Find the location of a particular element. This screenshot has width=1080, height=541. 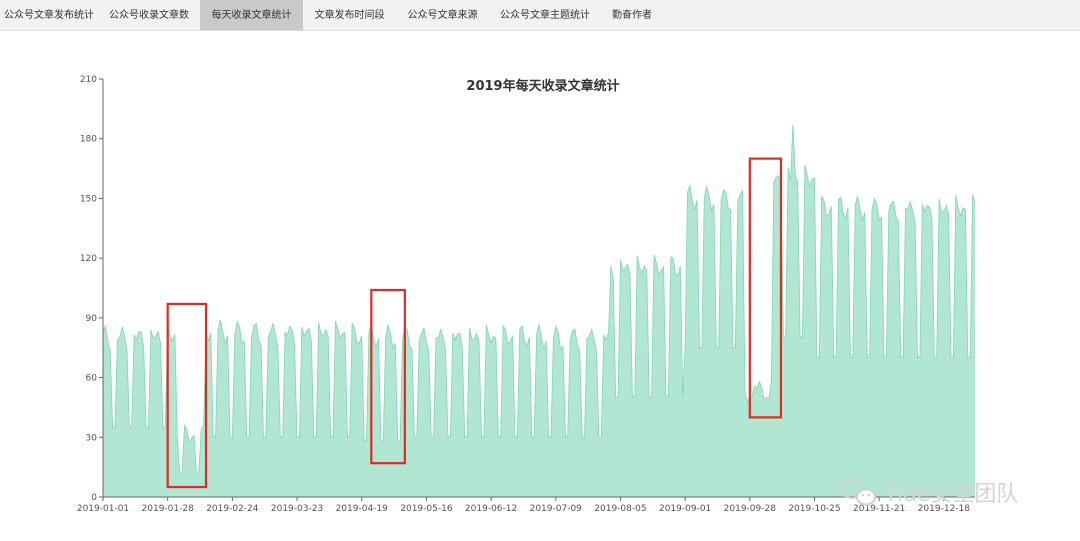

x-tick-label: 2019-09-01 is located at coordinates (685, 509).